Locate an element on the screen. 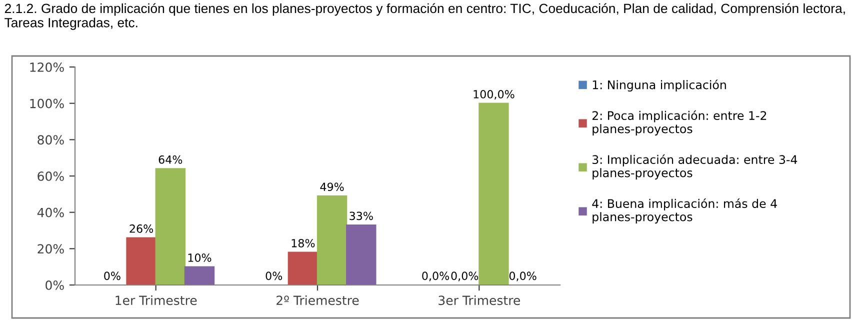 This screenshot has height=327, width=857. y-tick-label: 60% is located at coordinates (51, 176).